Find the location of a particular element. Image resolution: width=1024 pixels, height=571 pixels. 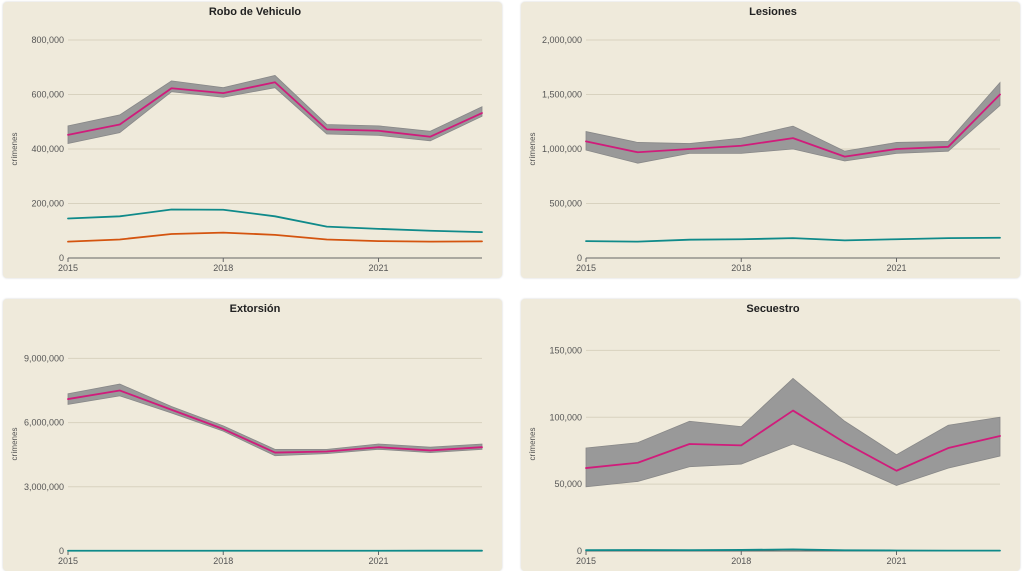

y-tick-label: 400,000 is located at coordinates (47, 149).